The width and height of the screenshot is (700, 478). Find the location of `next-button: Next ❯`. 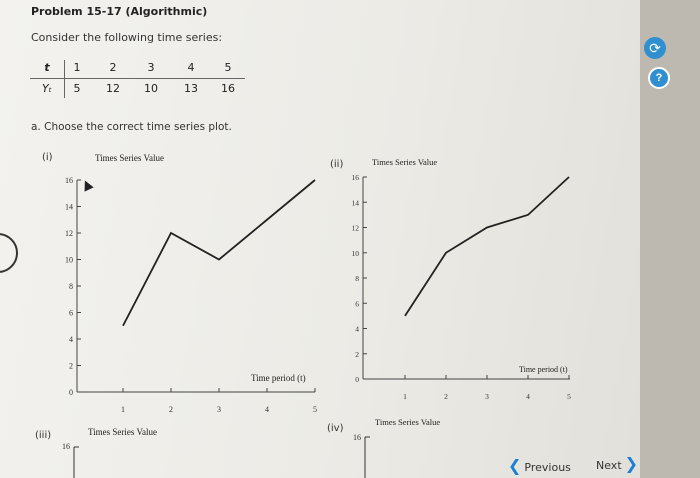

next-button: Next ❯ is located at coordinates (617, 463).